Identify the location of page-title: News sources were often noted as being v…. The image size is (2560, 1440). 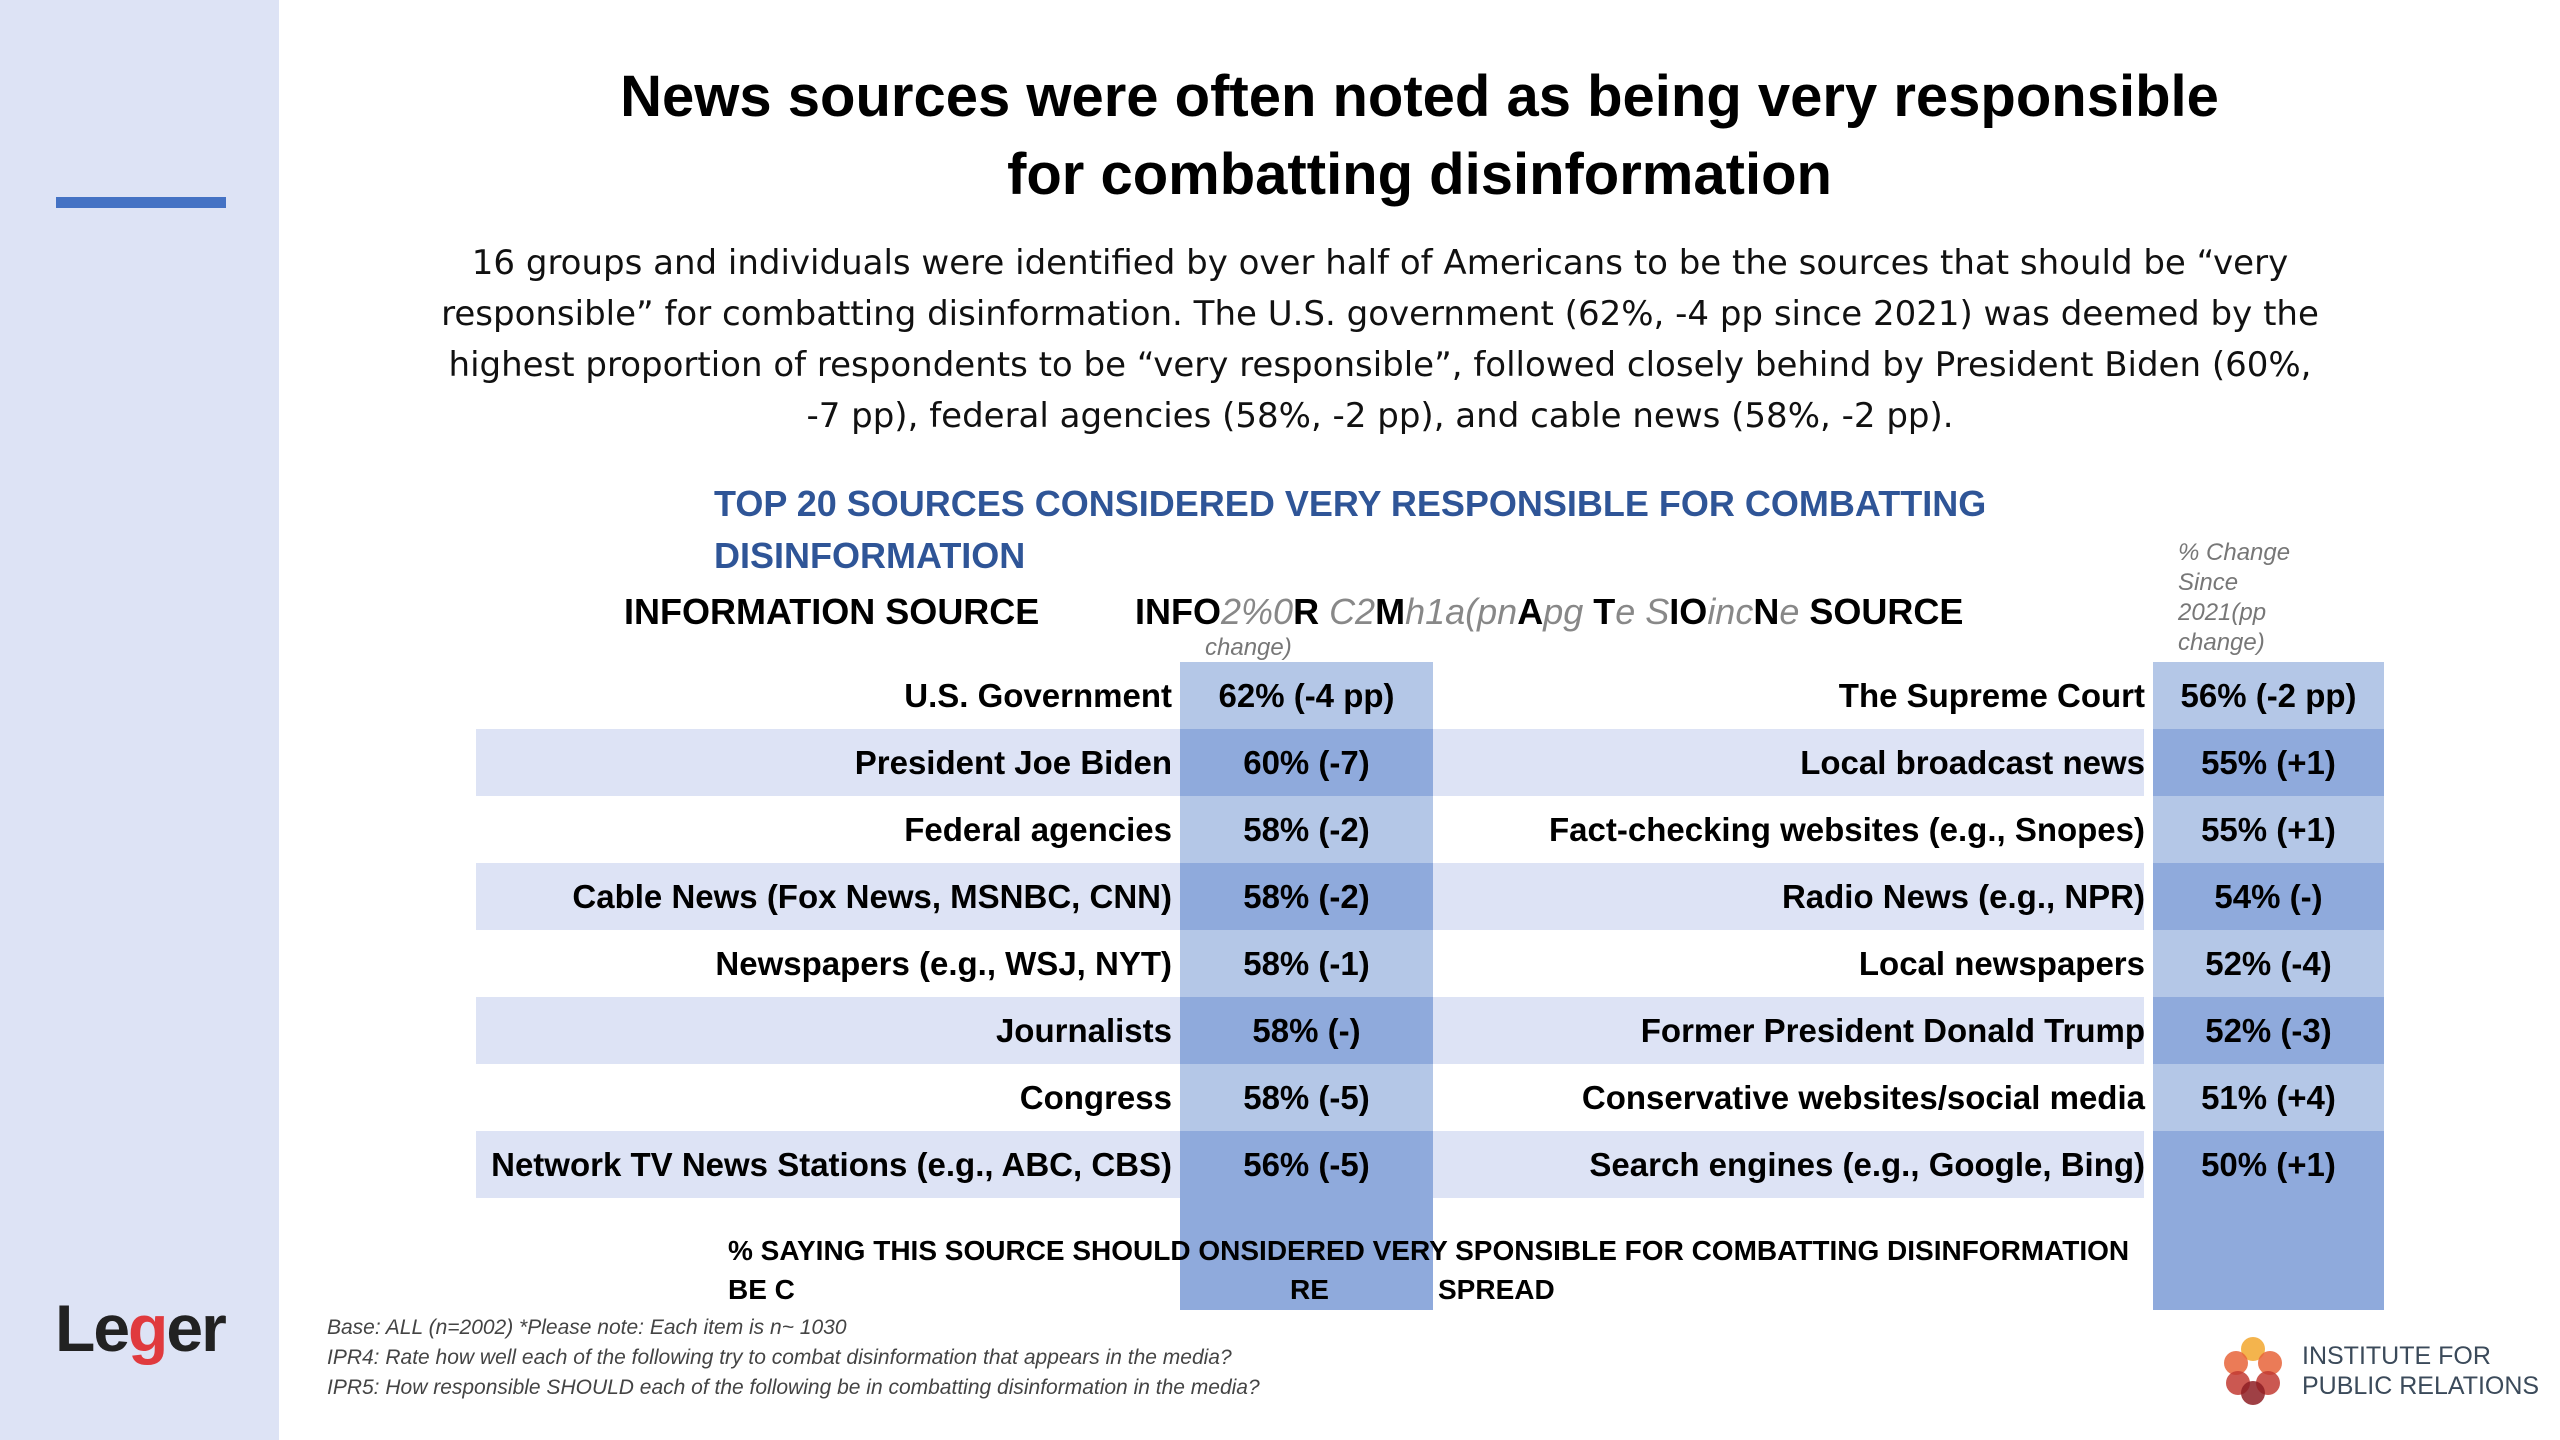
(1419, 136).